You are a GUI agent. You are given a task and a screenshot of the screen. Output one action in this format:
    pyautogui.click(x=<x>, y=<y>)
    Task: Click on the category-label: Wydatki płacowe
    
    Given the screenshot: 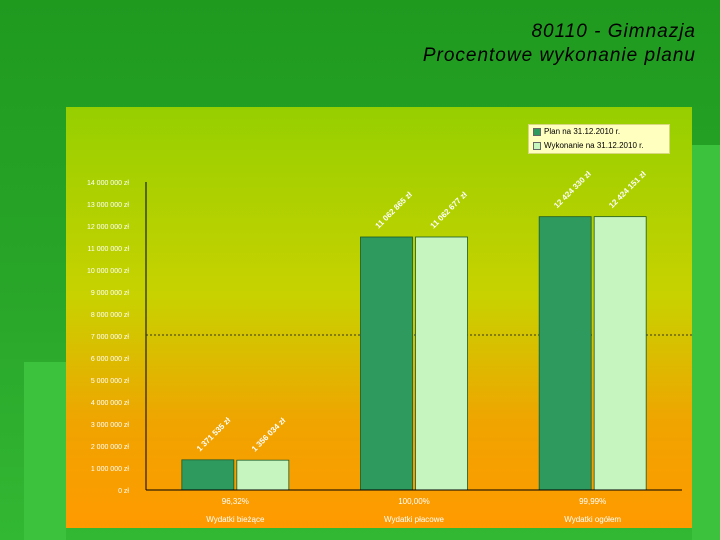 What is the action you would take?
    pyautogui.click(x=414, y=519)
    